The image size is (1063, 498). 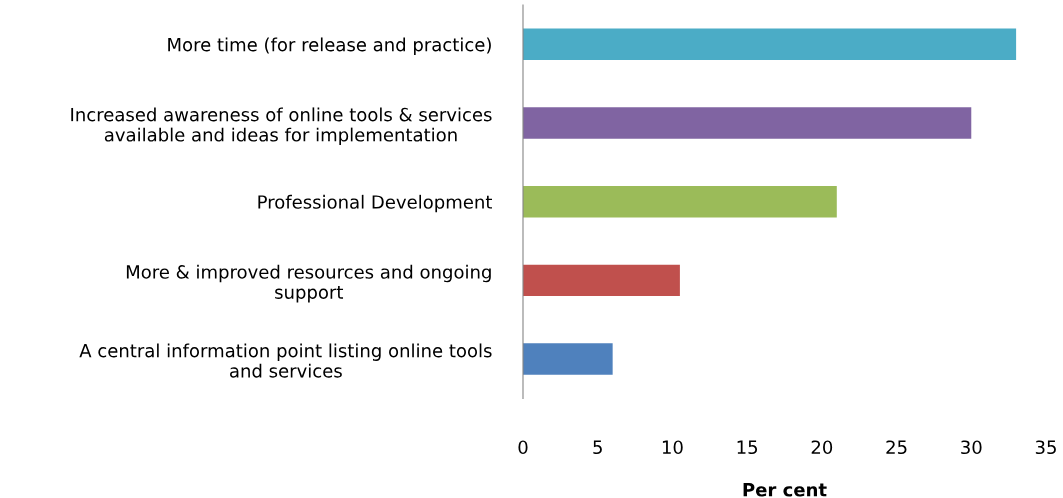 I want to click on y-tick-label: More & improved resources and ongoing support, so click(x=308, y=283).